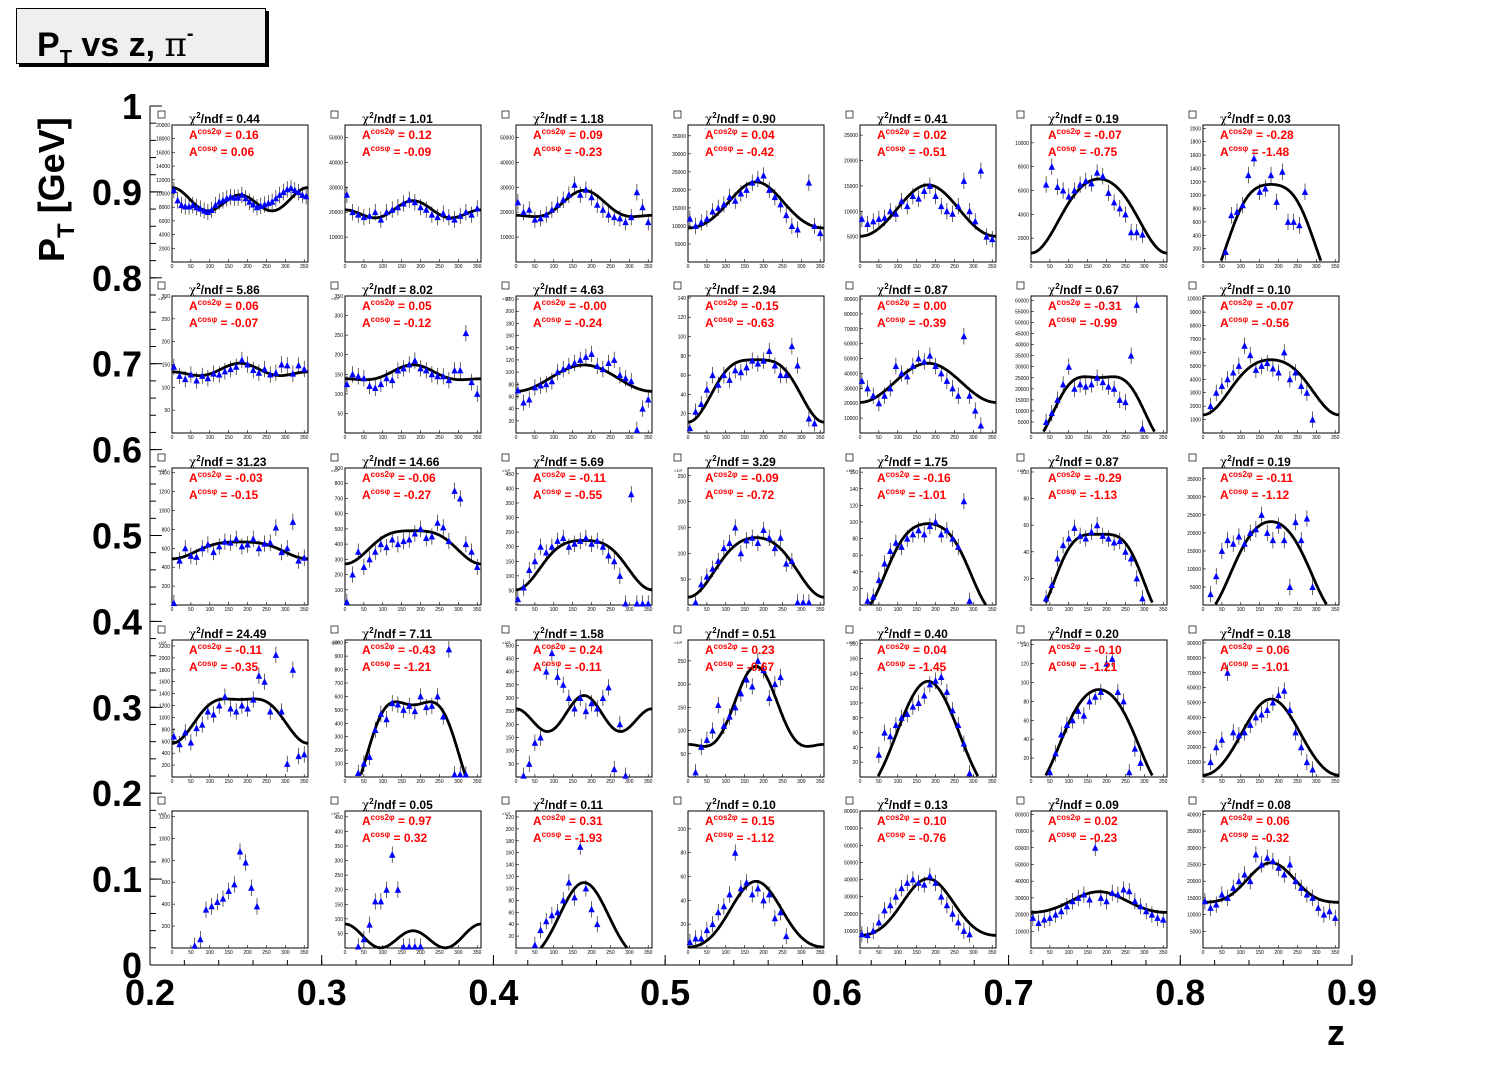 This screenshot has height=1072, width=1496. Describe the element at coordinates (505, 629) in the screenshot. I see `stats-box-icon` at that location.